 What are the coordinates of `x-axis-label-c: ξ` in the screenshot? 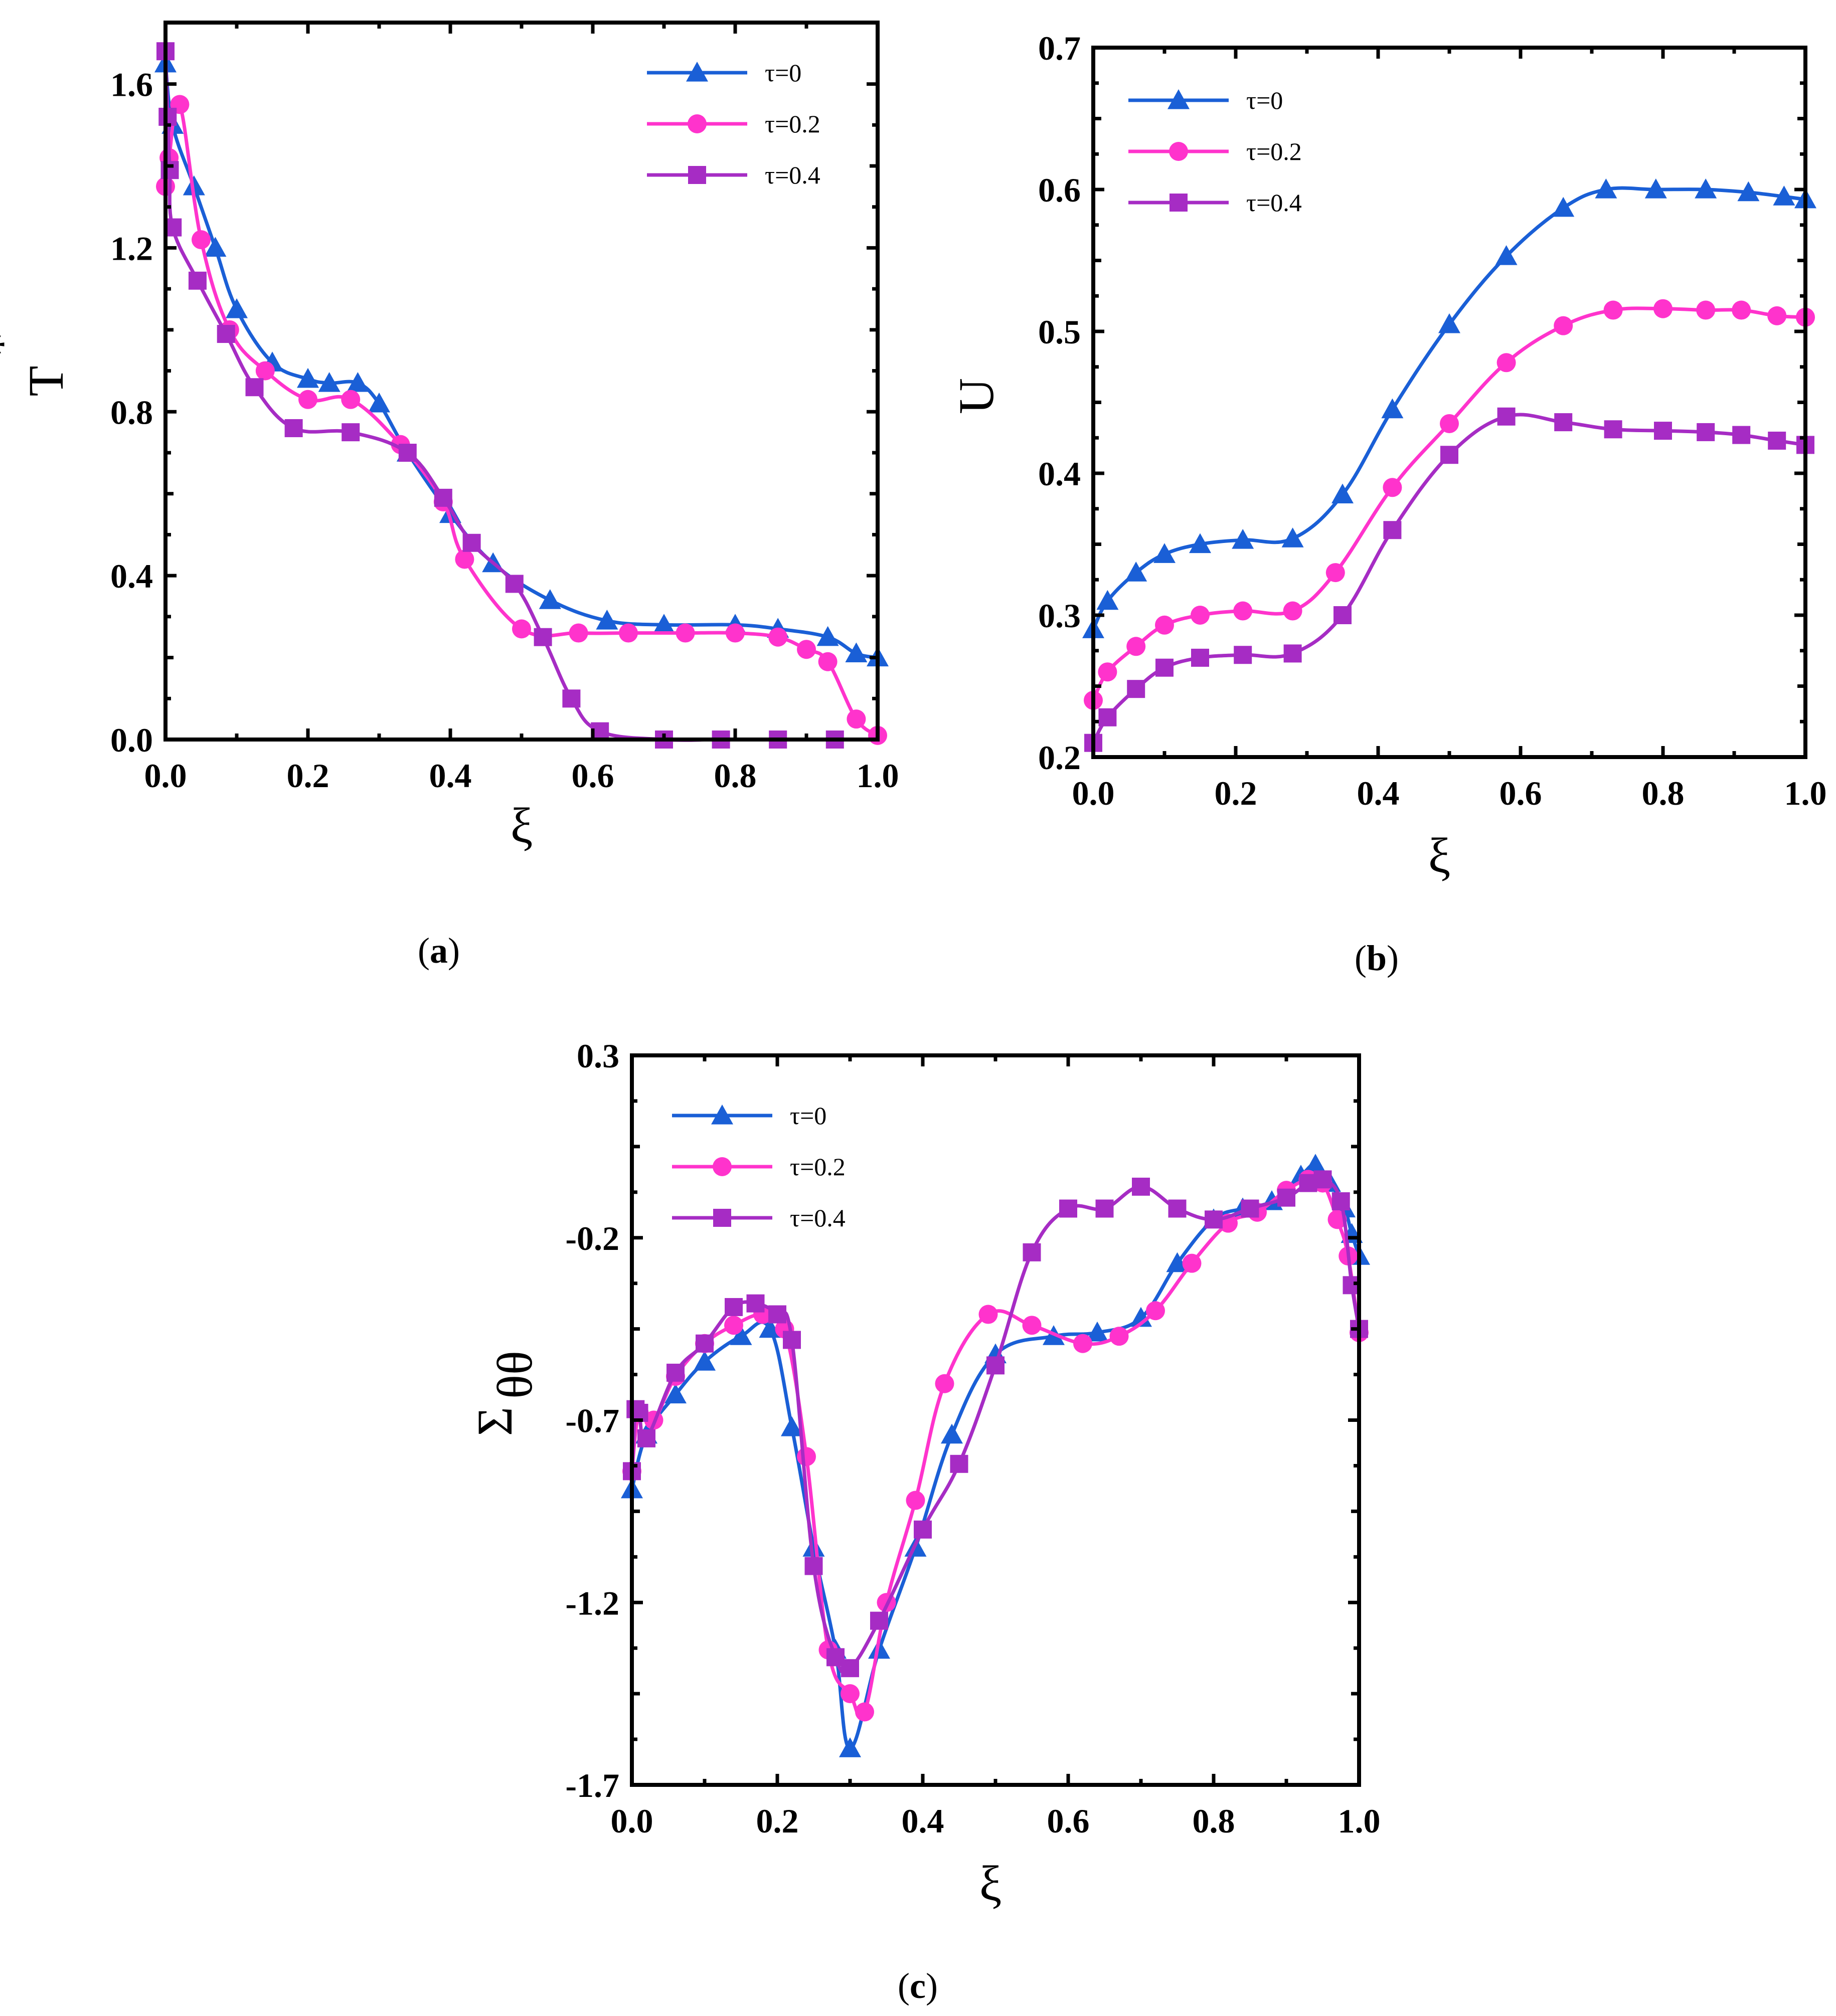 It's located at (990, 1883).